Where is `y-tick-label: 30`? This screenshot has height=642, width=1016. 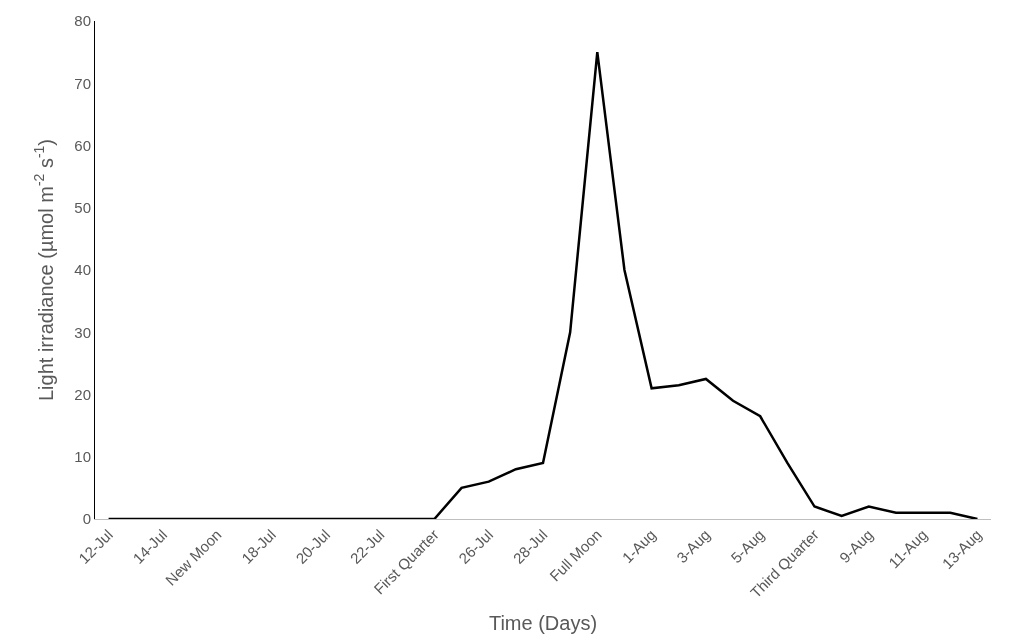 y-tick-label: 30 is located at coordinates (82, 332).